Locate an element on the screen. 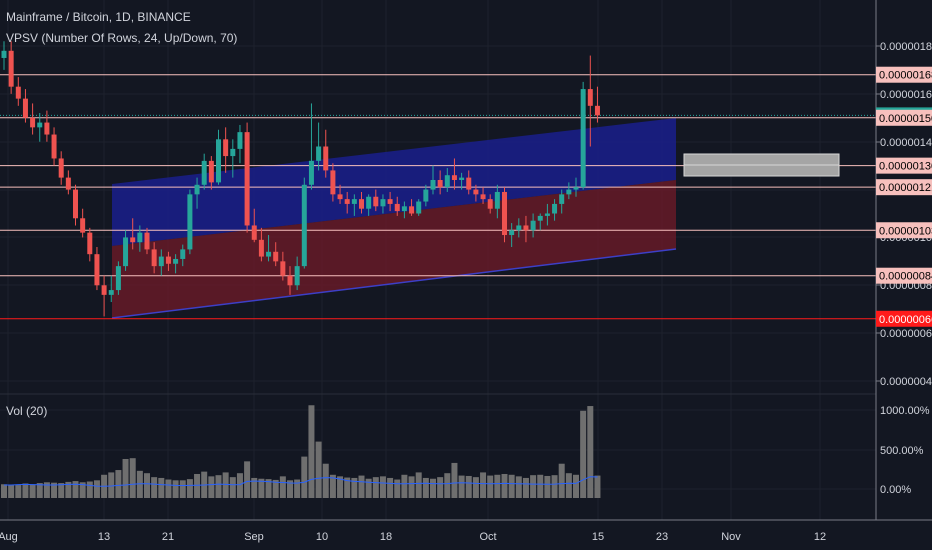 The width and height of the screenshot is (932, 550). price-tag-label: 0.00000130 is located at coordinates (905, 167).